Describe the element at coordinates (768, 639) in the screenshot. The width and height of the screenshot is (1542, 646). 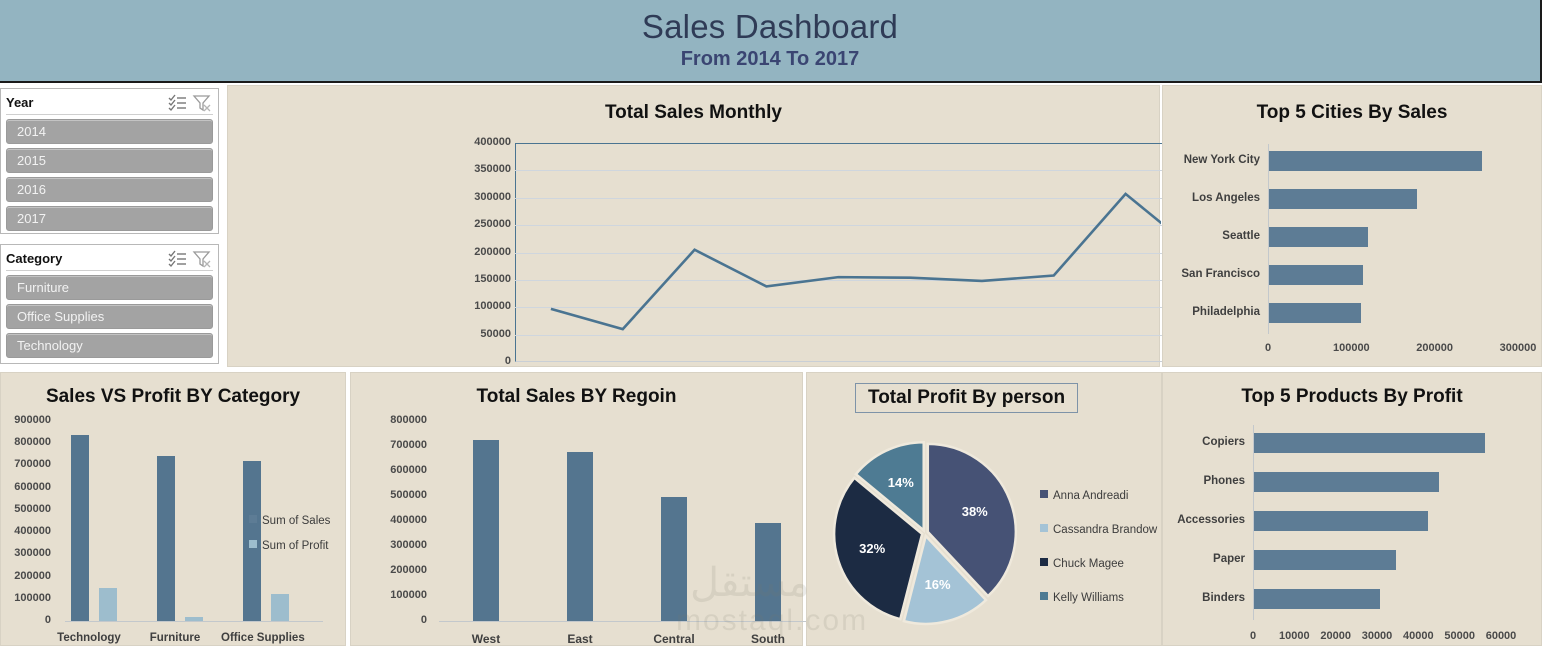
I see `bar-category-label: South` at that location.